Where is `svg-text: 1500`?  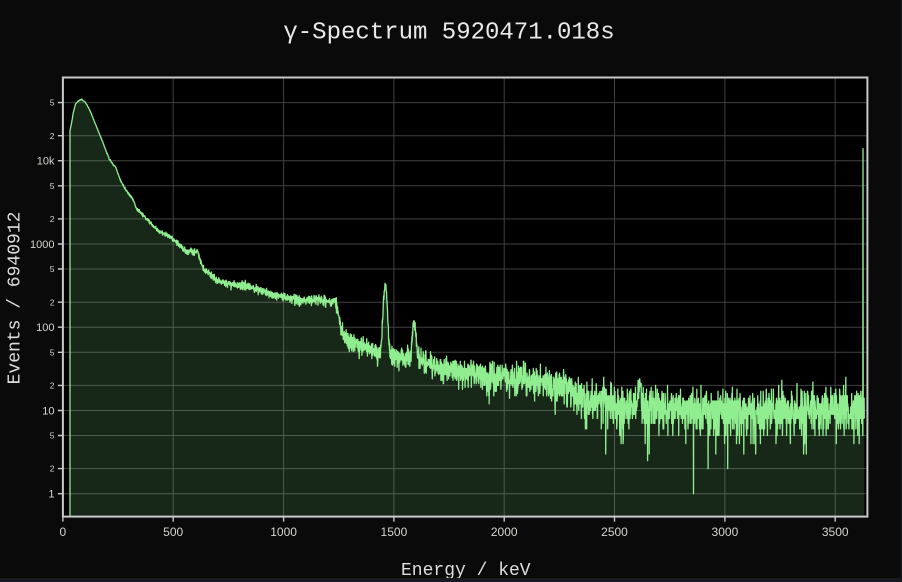
svg-text: 1500 is located at coordinates (394, 532).